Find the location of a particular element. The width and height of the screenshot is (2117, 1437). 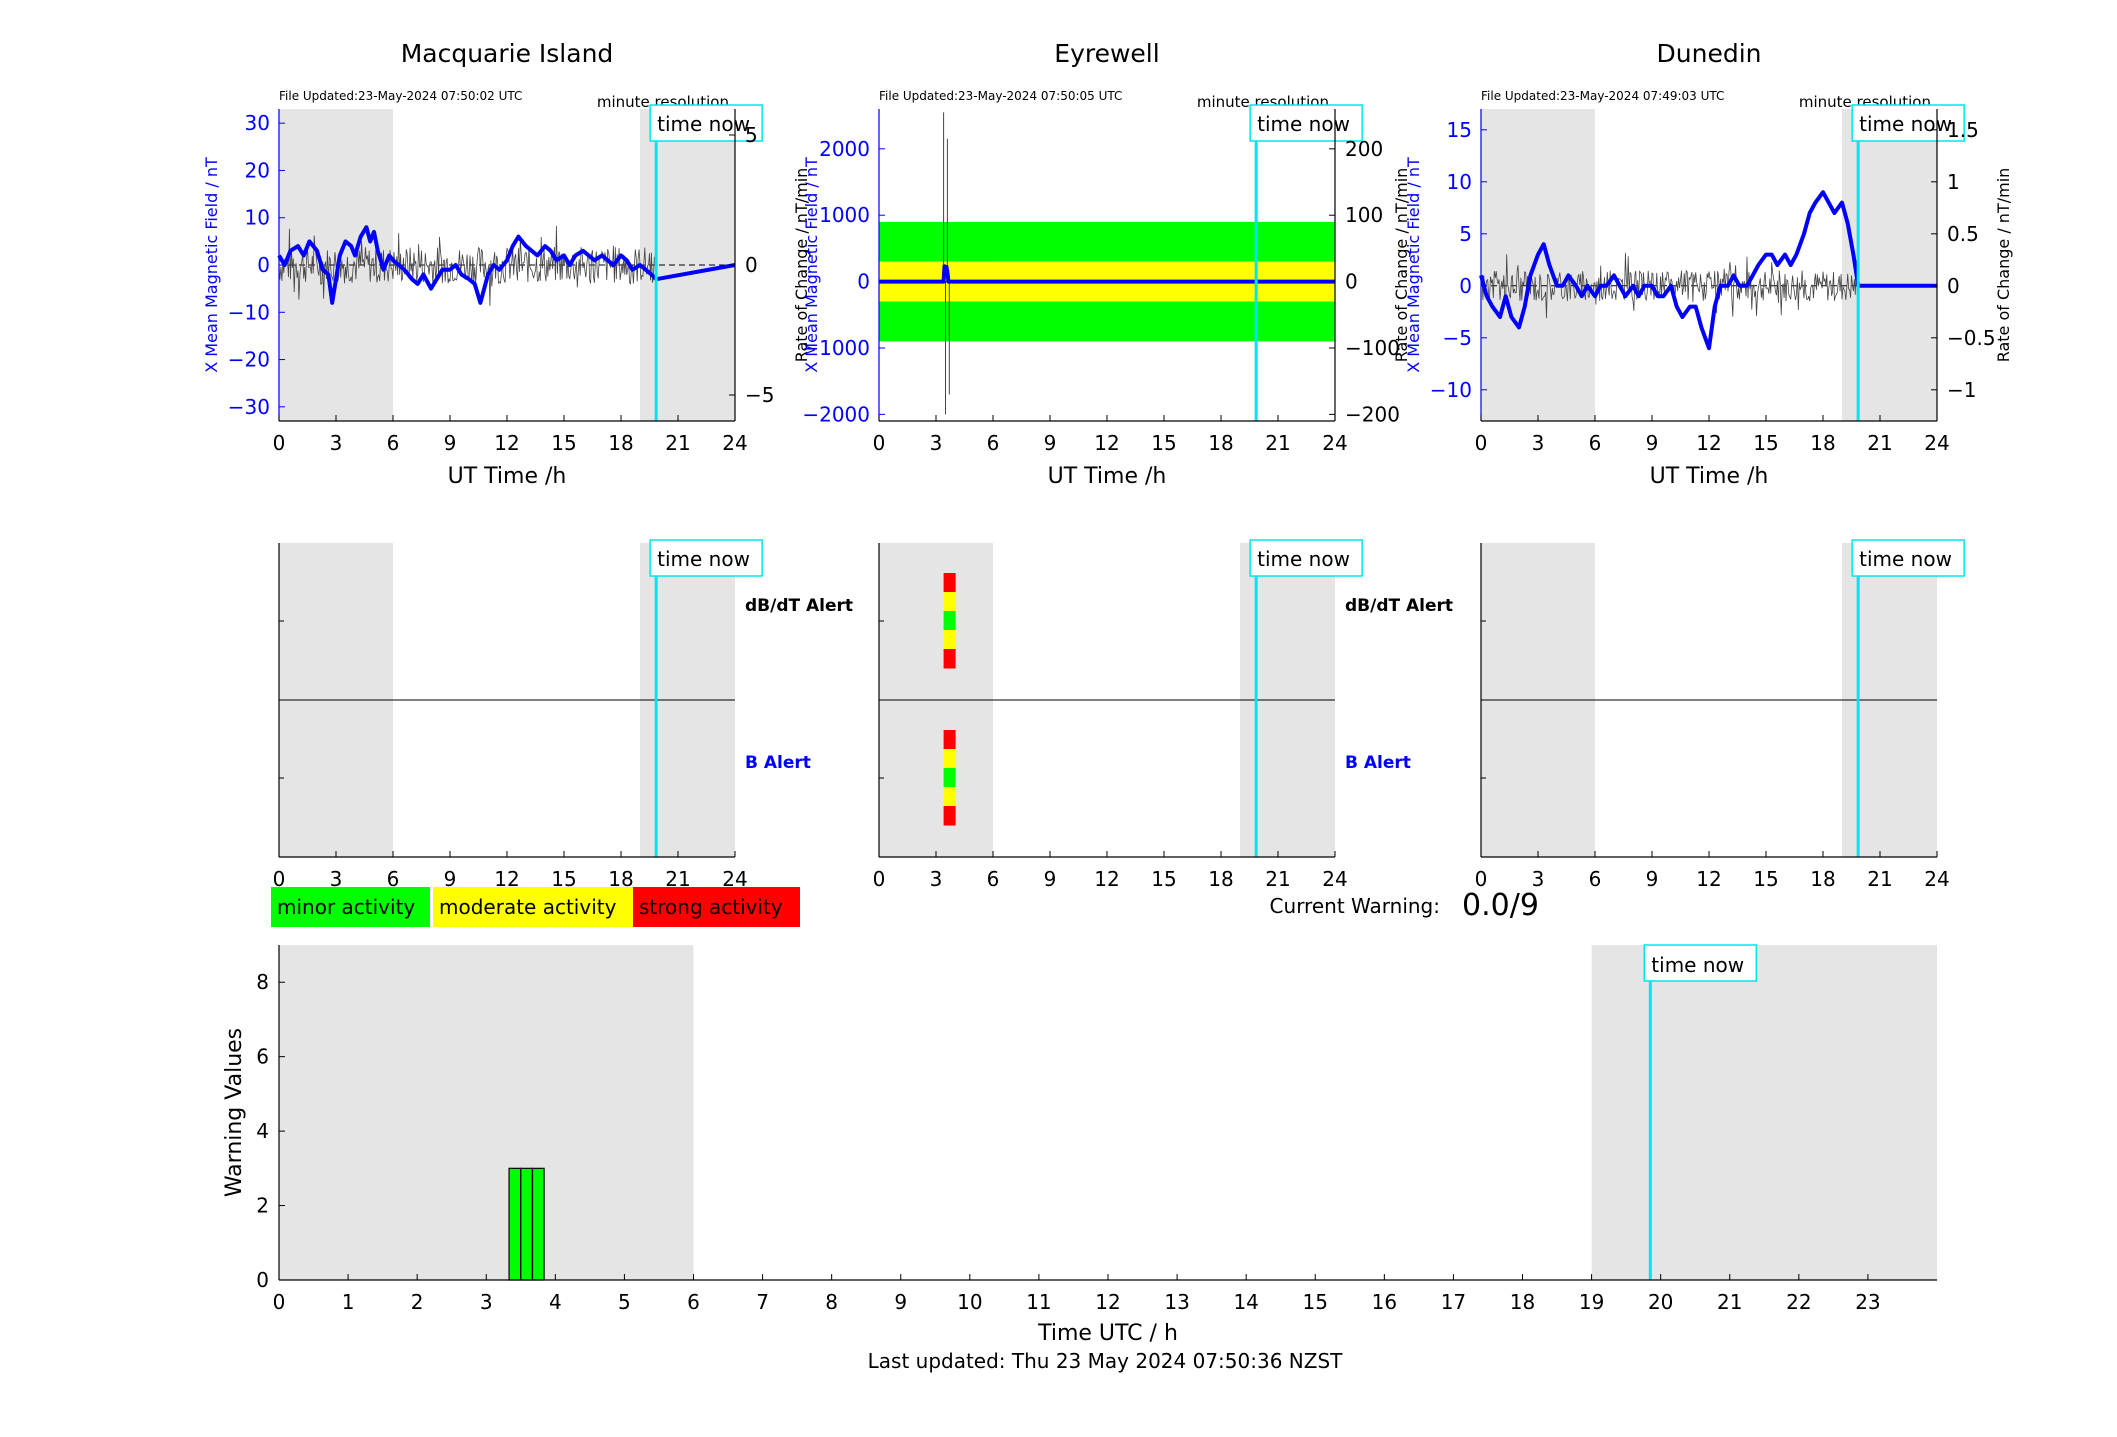

y-left-tick-label: 1000 is located at coordinates (844, 215).